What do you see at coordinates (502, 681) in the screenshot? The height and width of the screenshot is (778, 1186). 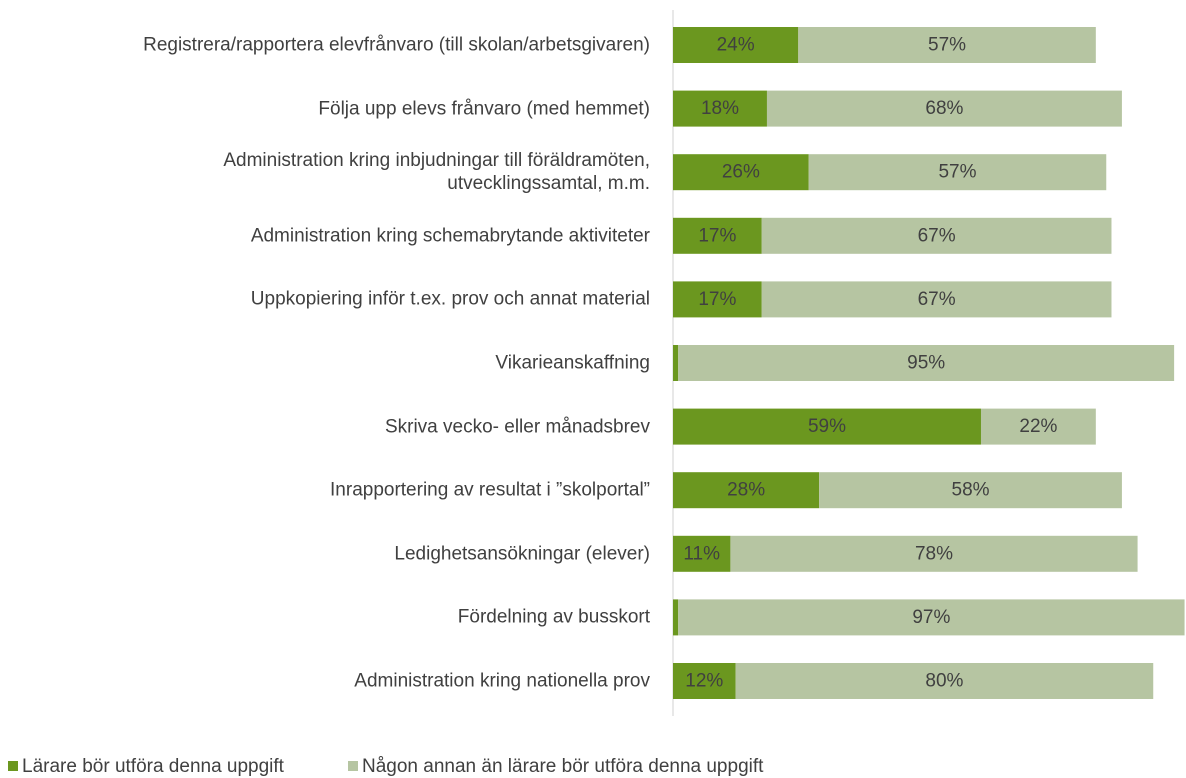 I see `category-label: Administration kring nationella prov` at bounding box center [502, 681].